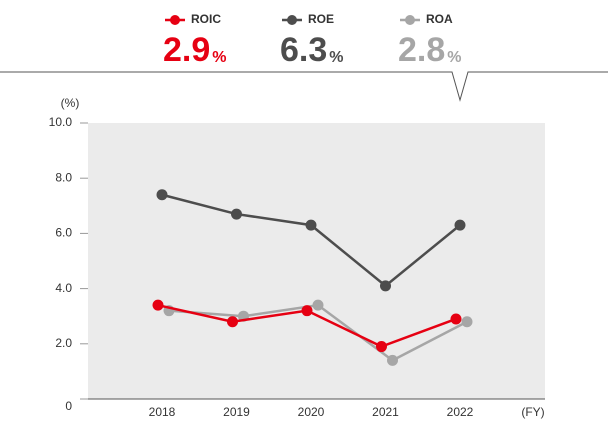 The height and width of the screenshot is (422, 608). What do you see at coordinates (63, 177) in the screenshot?
I see `y-tick-label: 8.0` at bounding box center [63, 177].